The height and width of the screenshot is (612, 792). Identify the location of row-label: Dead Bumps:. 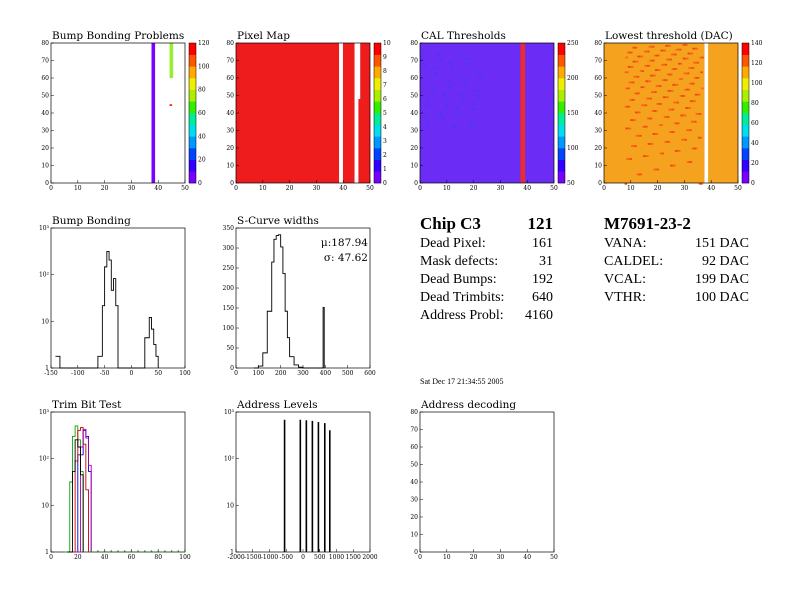
(458, 279).